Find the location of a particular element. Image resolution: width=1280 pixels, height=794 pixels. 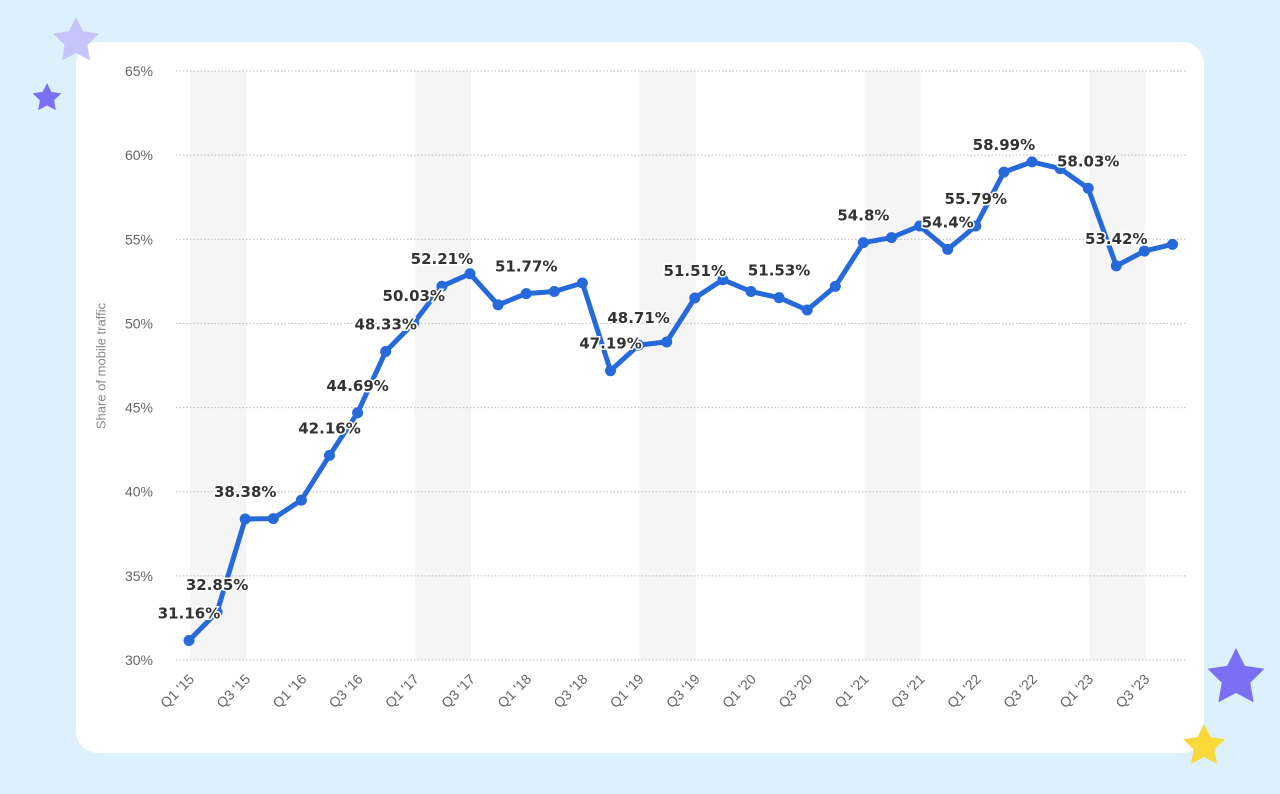

x-tick-label: Q1 '23 is located at coordinates (1076, 691).